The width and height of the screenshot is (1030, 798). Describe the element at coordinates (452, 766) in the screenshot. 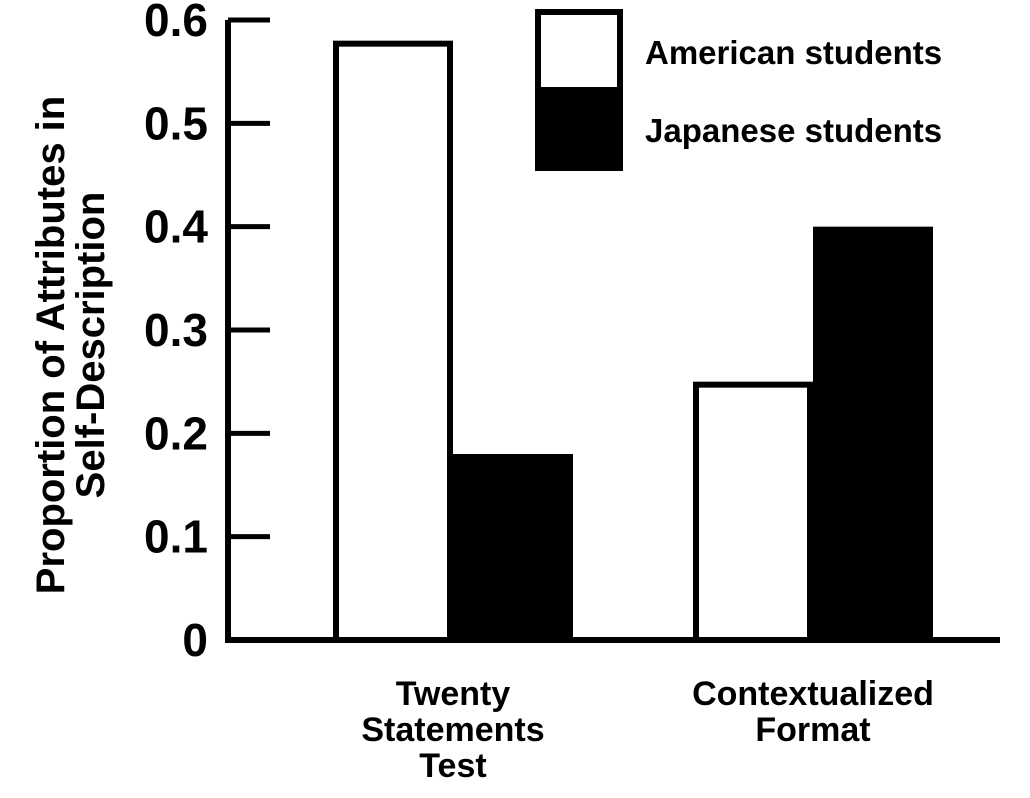

I see `x-category-label-line: Test` at that location.